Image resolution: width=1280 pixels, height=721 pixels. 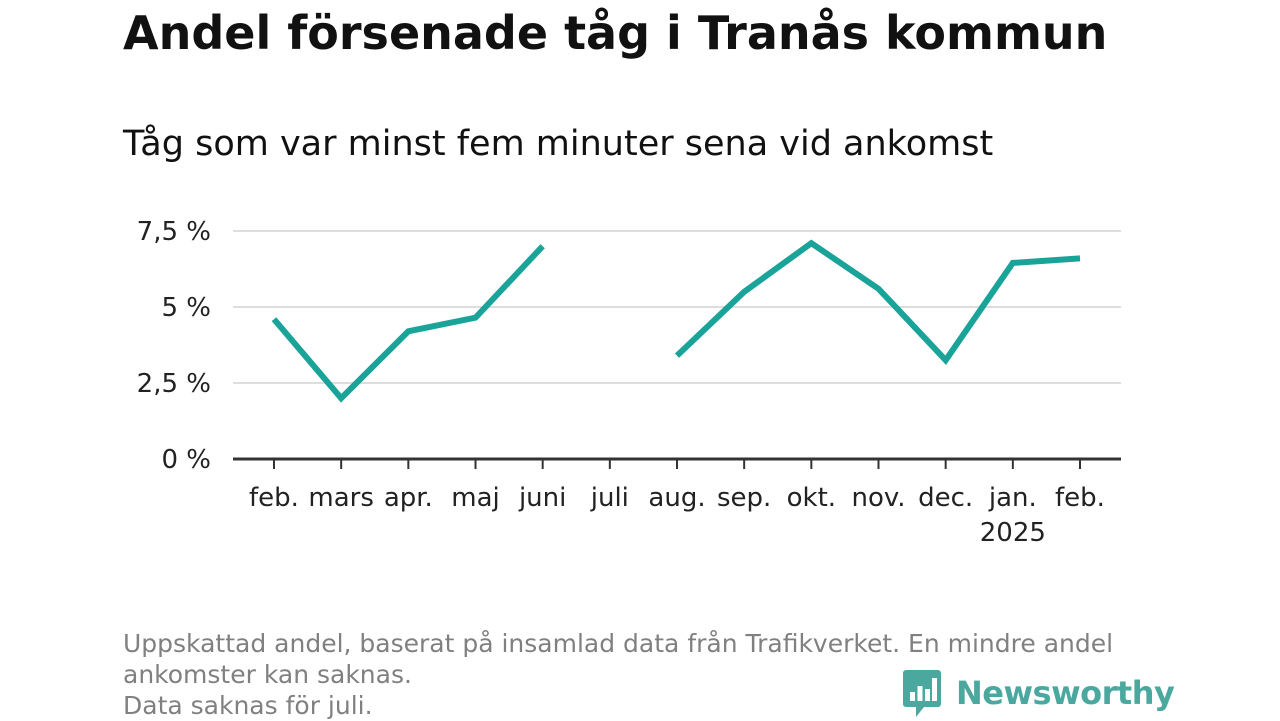 I want to click on x-tick-label: dec., so click(x=945, y=498).